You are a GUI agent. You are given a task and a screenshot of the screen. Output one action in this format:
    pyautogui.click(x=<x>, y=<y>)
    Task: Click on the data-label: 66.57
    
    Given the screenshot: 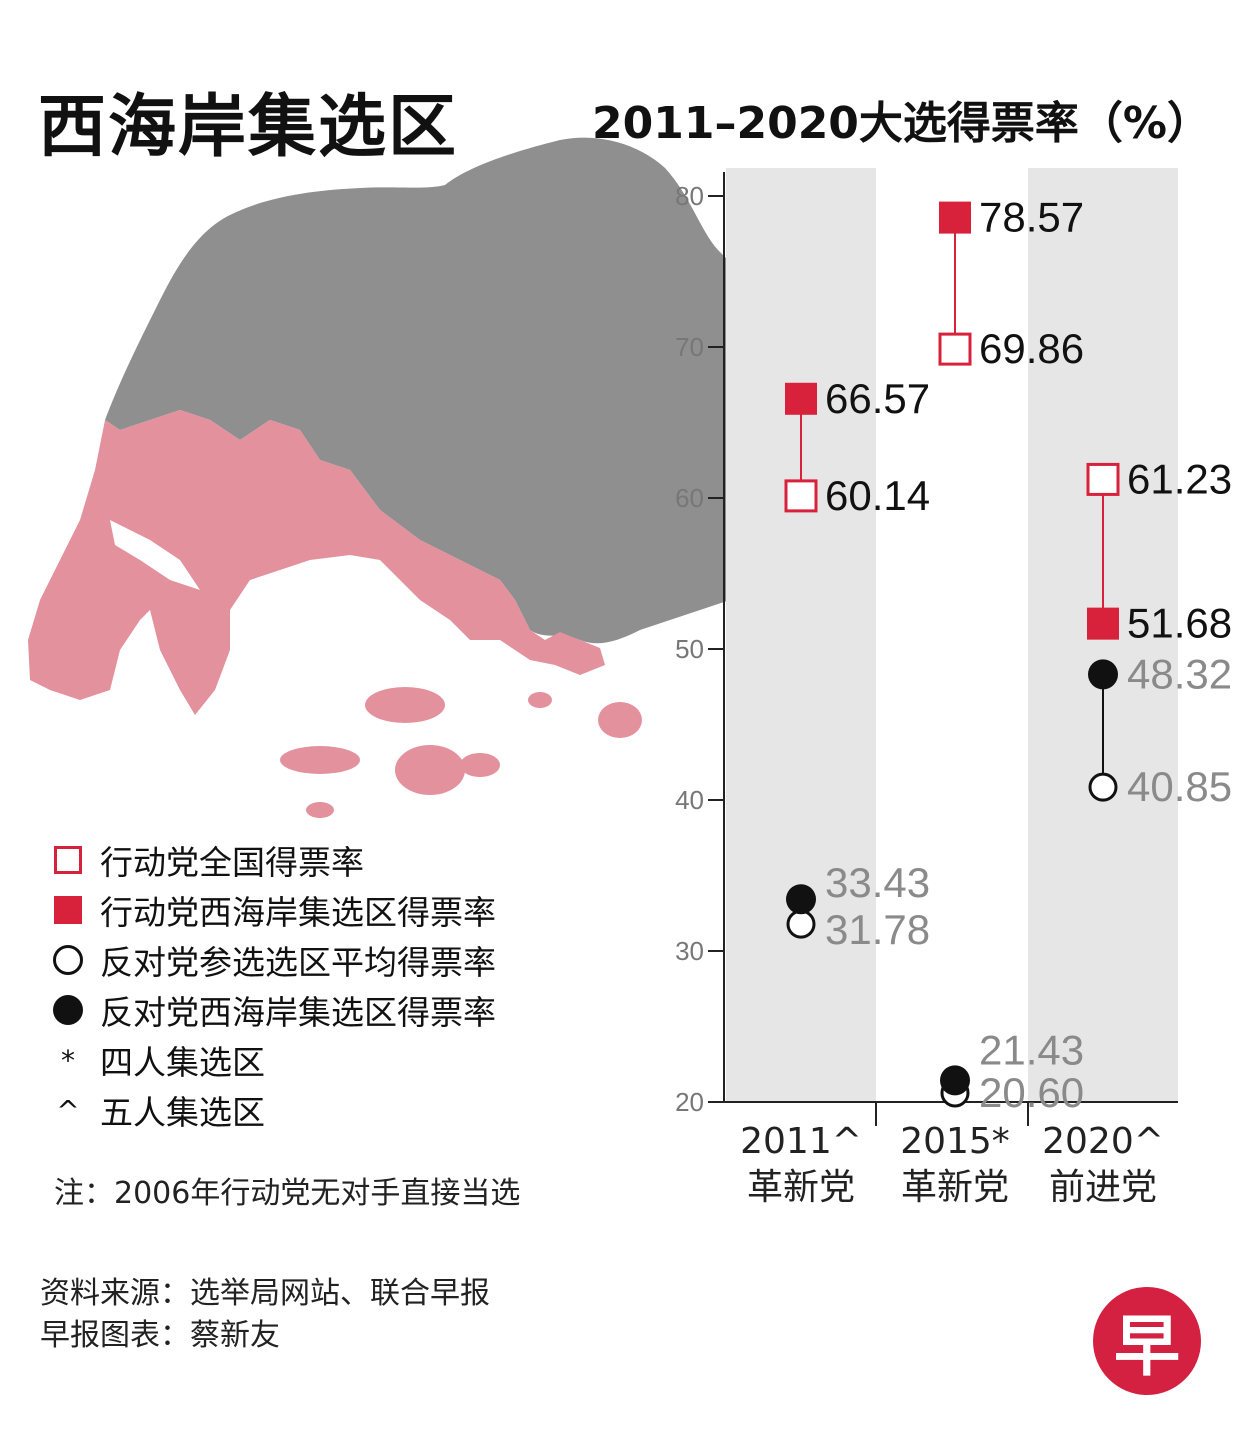 What is the action you would take?
    pyautogui.click(x=877, y=398)
    